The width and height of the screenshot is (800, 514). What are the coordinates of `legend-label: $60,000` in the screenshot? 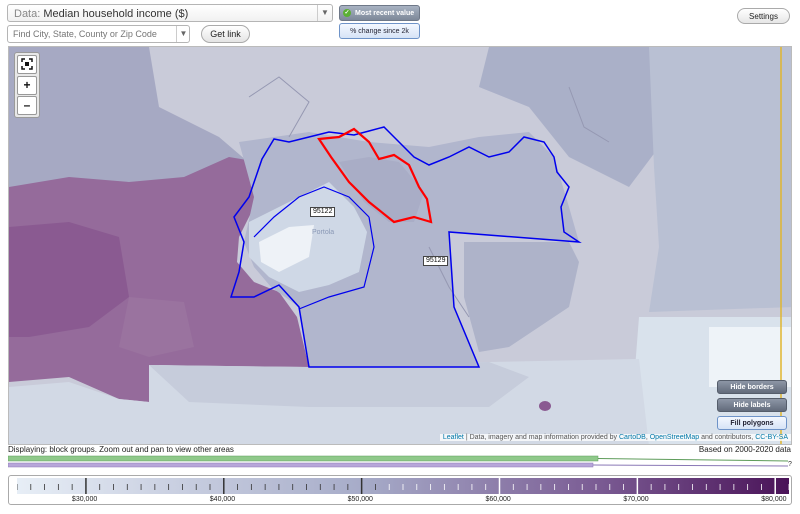 It's located at (498, 499).